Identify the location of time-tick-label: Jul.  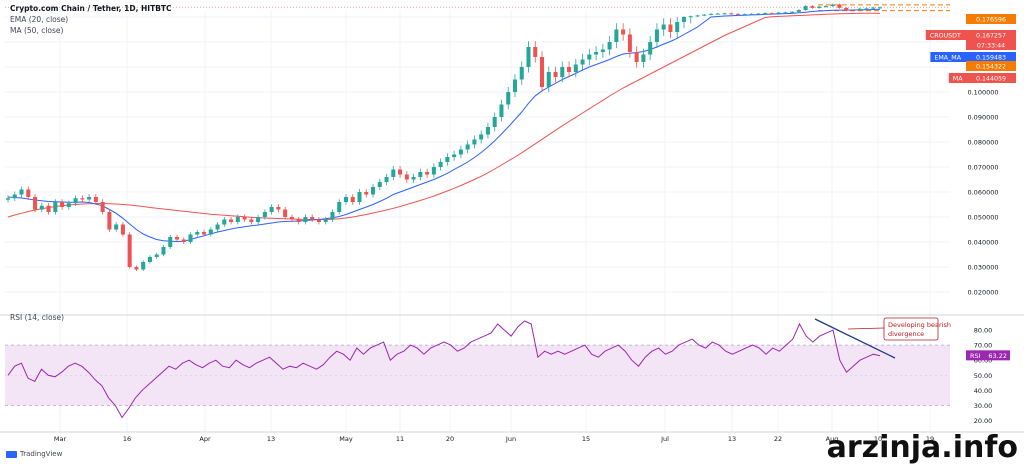
(664, 439).